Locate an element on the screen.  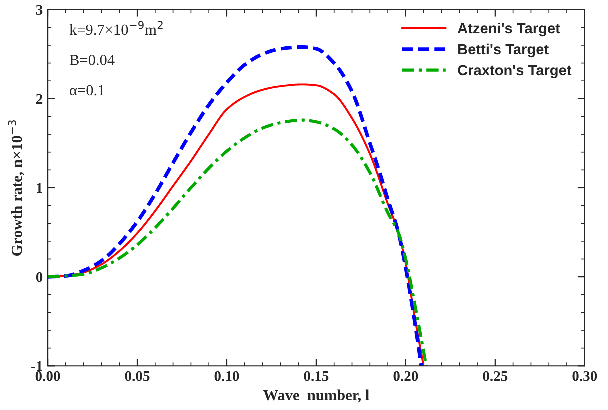
annotation: B=0.04 is located at coordinates (92, 60).